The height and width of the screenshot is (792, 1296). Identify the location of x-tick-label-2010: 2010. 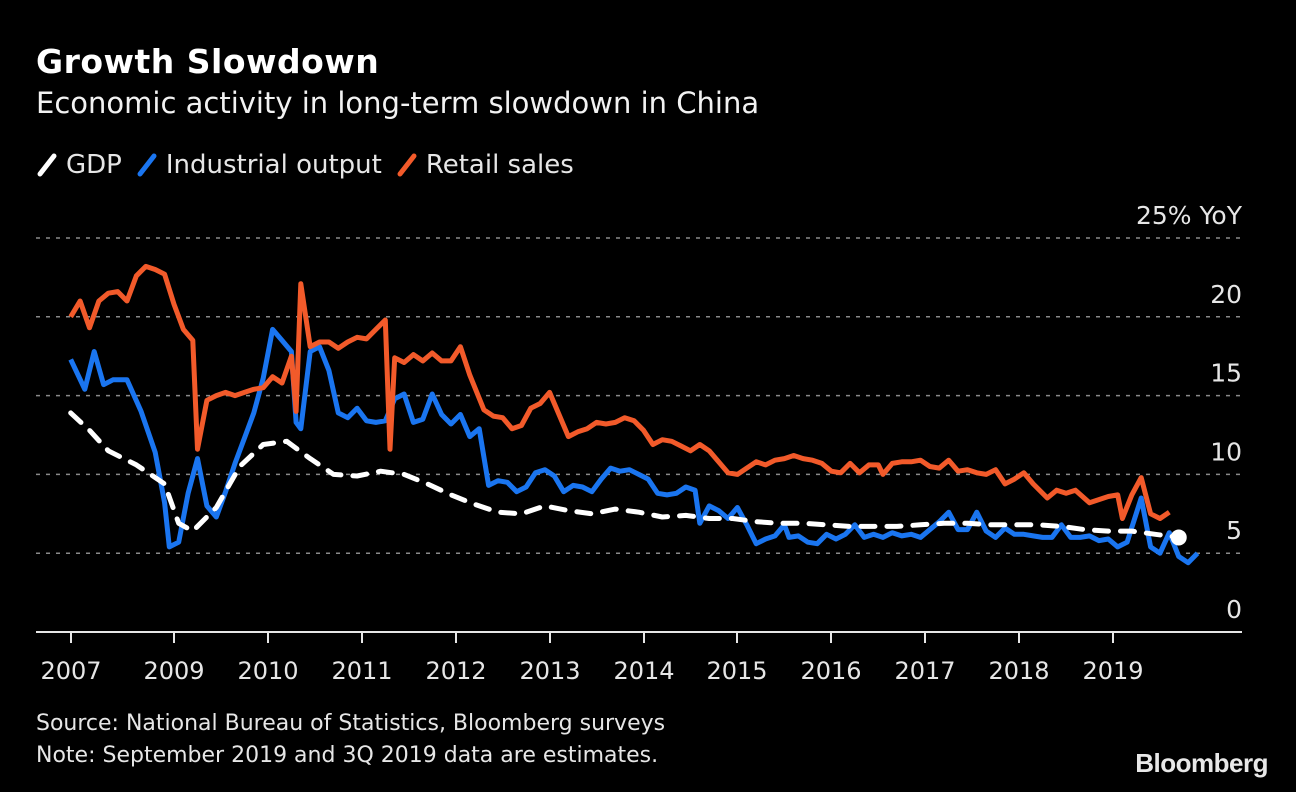
(267, 671).